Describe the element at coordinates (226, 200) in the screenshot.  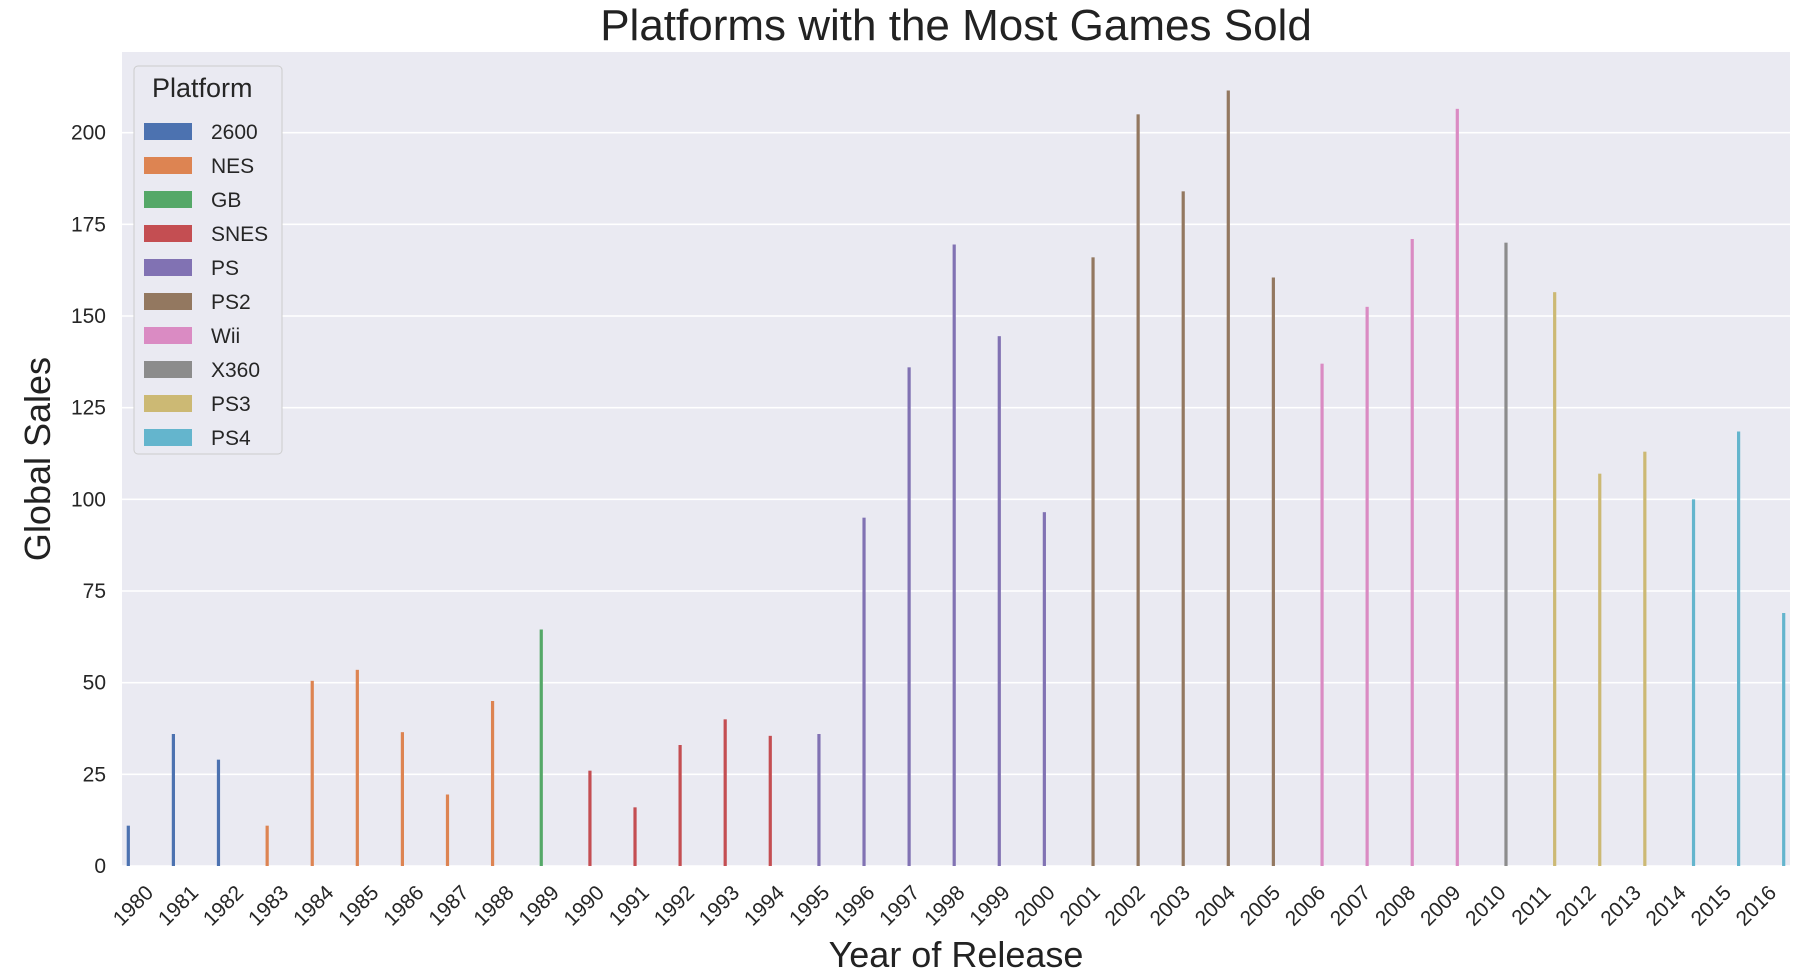
I see `legend-label-GB: GB` at that location.